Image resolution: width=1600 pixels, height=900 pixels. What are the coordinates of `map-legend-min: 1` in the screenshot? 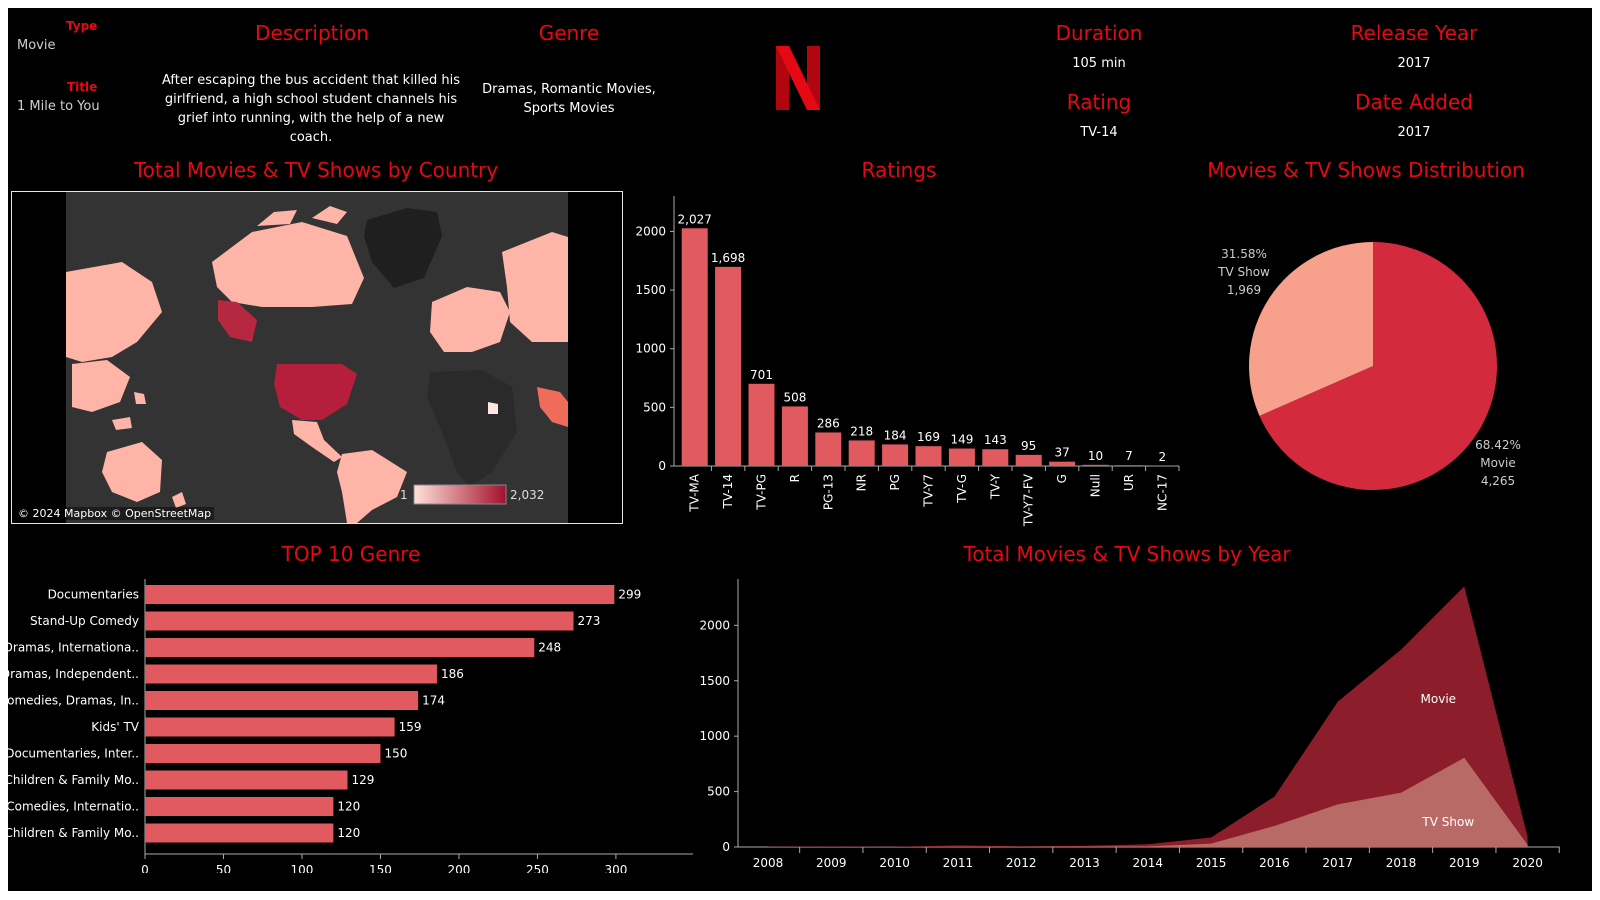 It's located at (404, 495).